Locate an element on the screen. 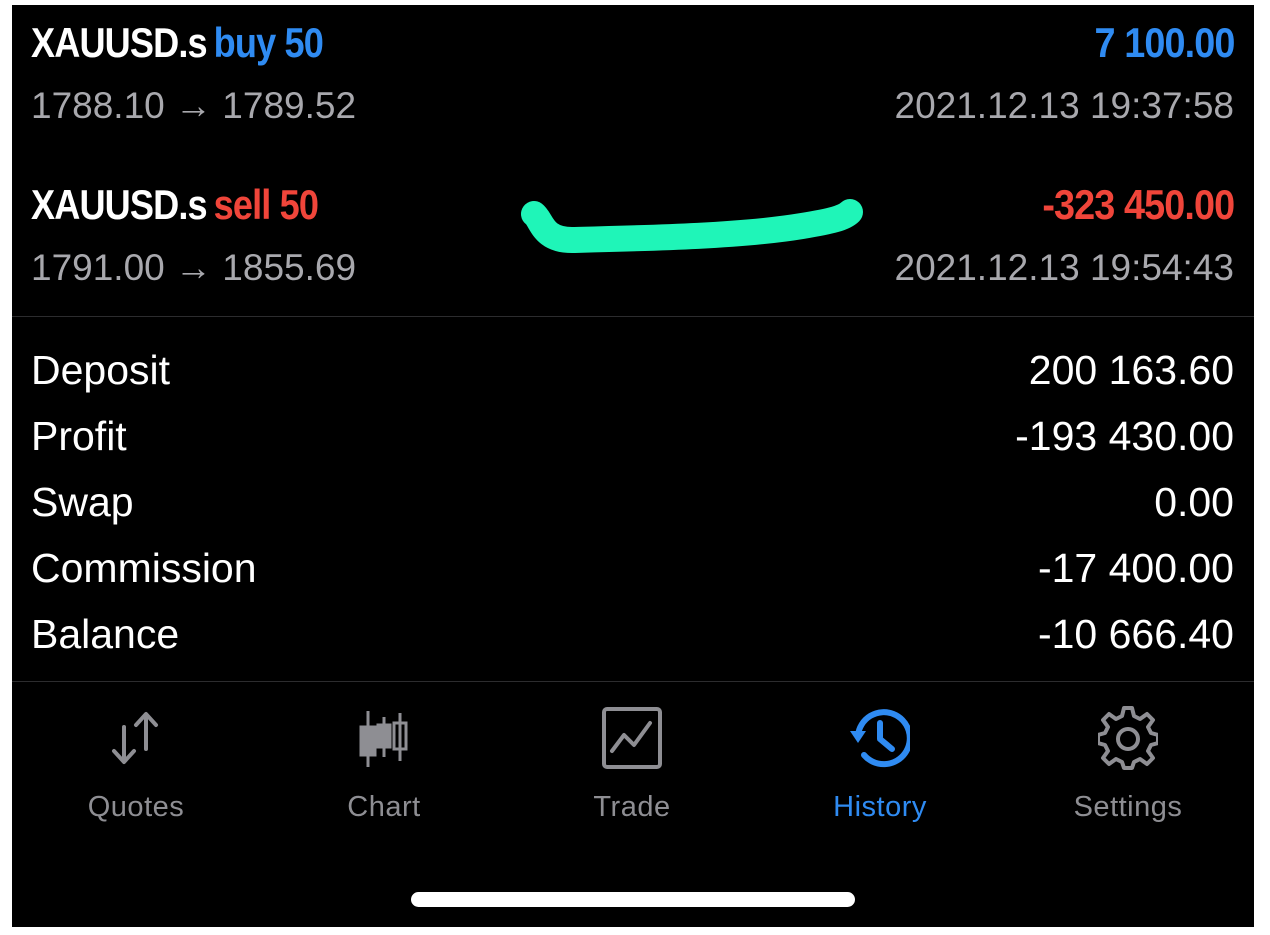 The height and width of the screenshot is (935, 1270). tab-label: History is located at coordinates (880, 807).